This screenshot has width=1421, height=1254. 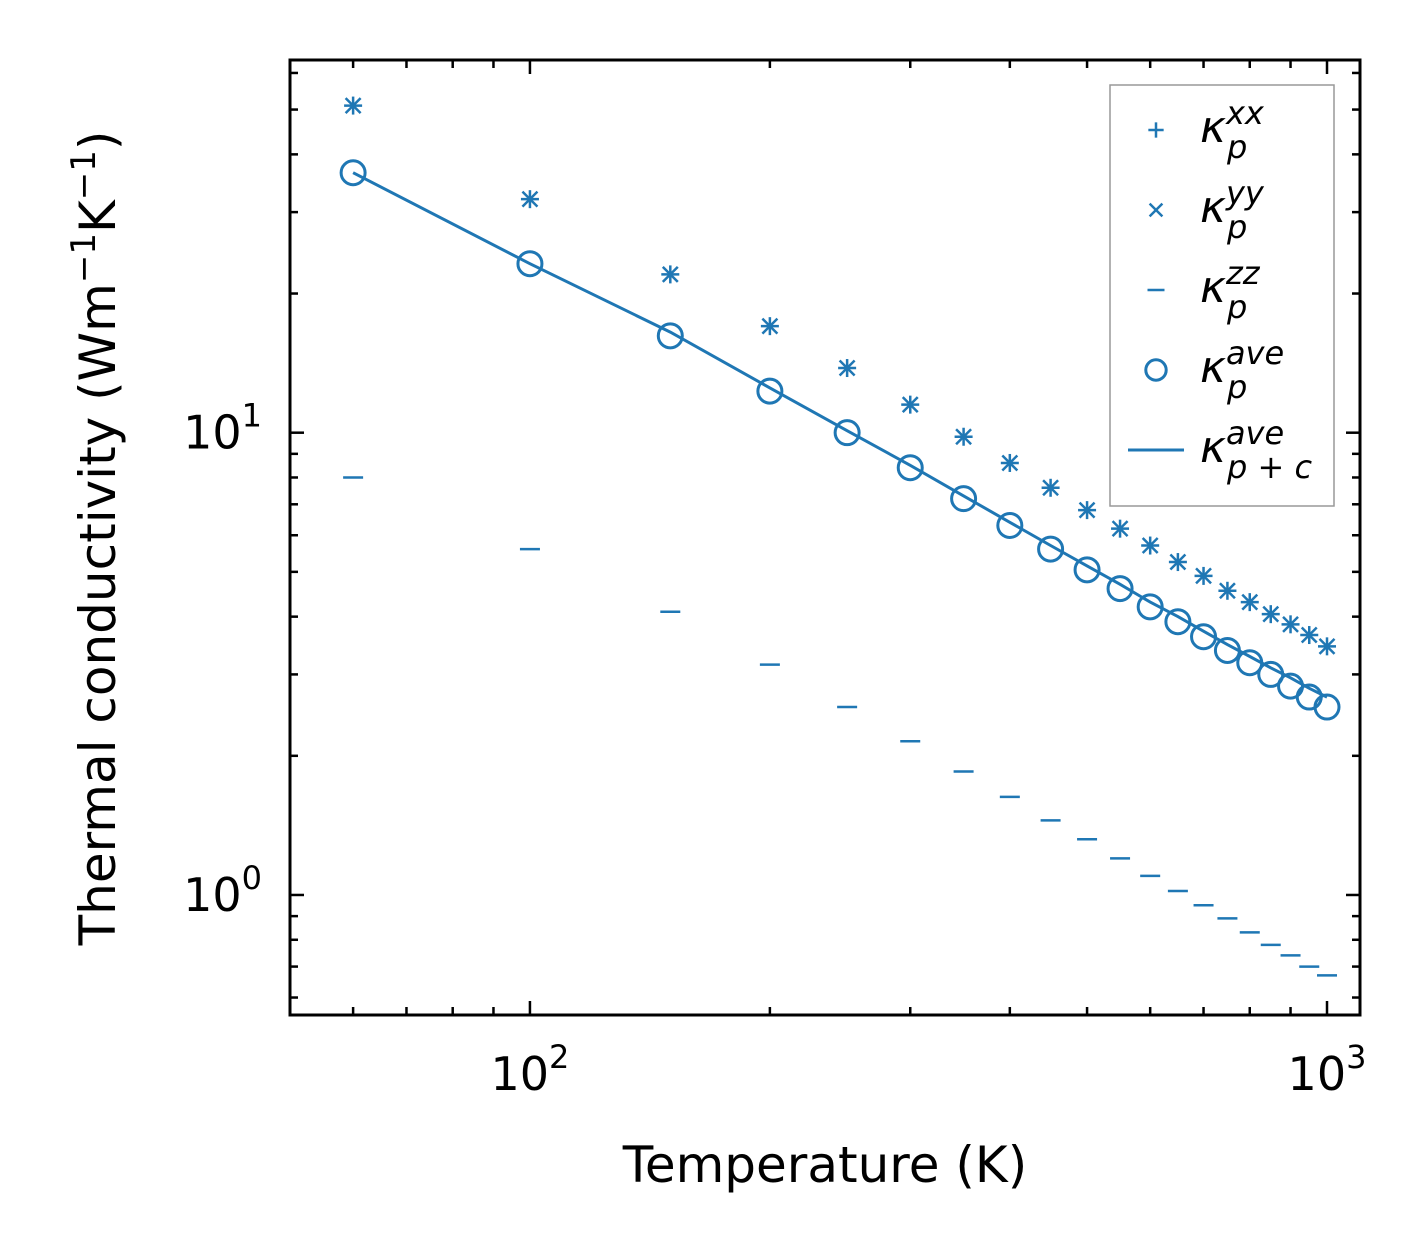 I want to click on x-tick-label: 10², so click(x=529, y=1069).